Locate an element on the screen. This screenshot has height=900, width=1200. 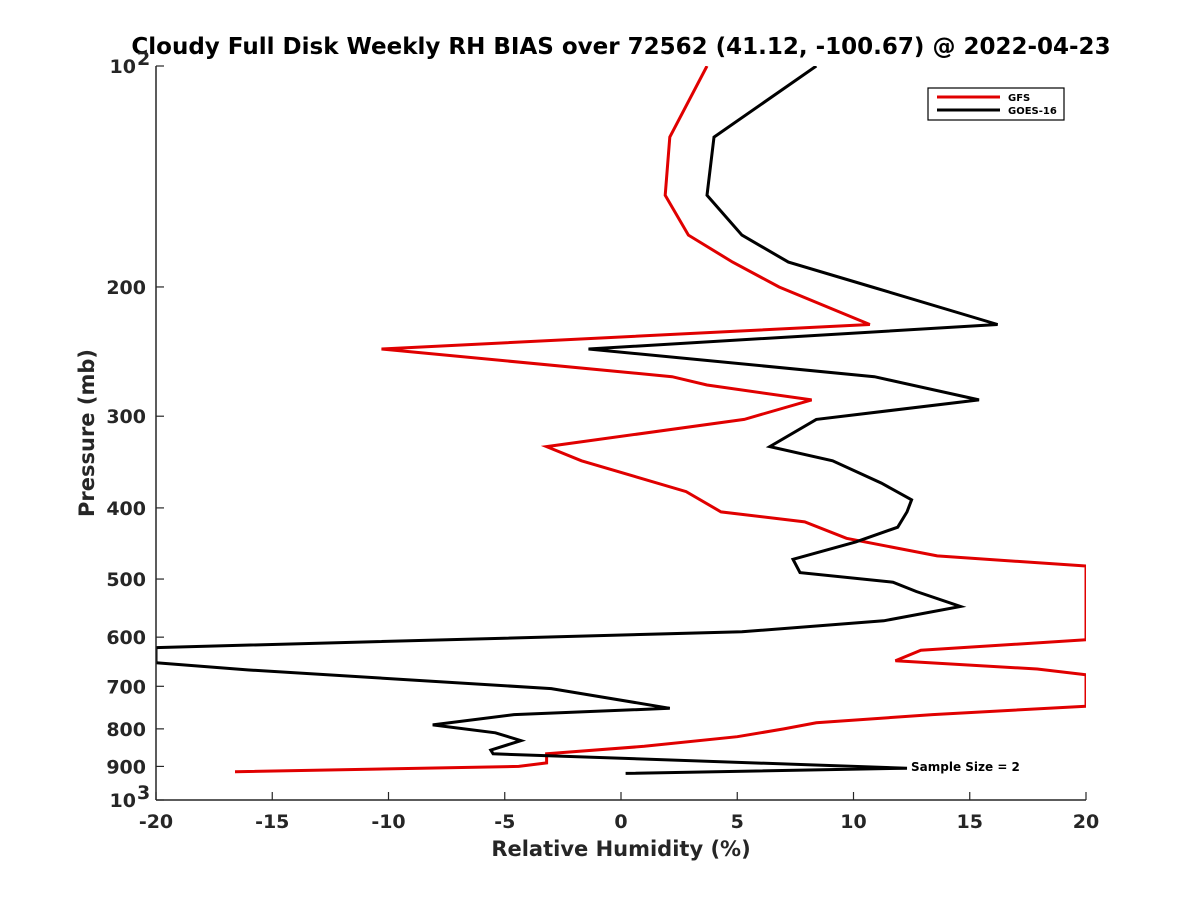
y-tick-exponent: 2 is located at coordinates (143, 59).